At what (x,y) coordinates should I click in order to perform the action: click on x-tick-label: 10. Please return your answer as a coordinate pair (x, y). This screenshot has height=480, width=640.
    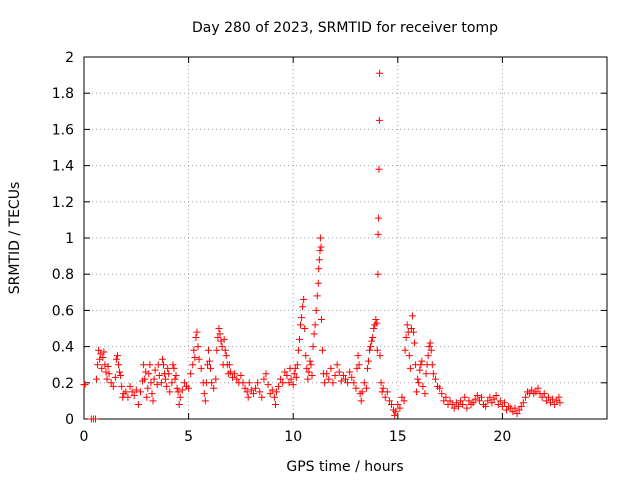
    Looking at the image, I should click on (293, 437).